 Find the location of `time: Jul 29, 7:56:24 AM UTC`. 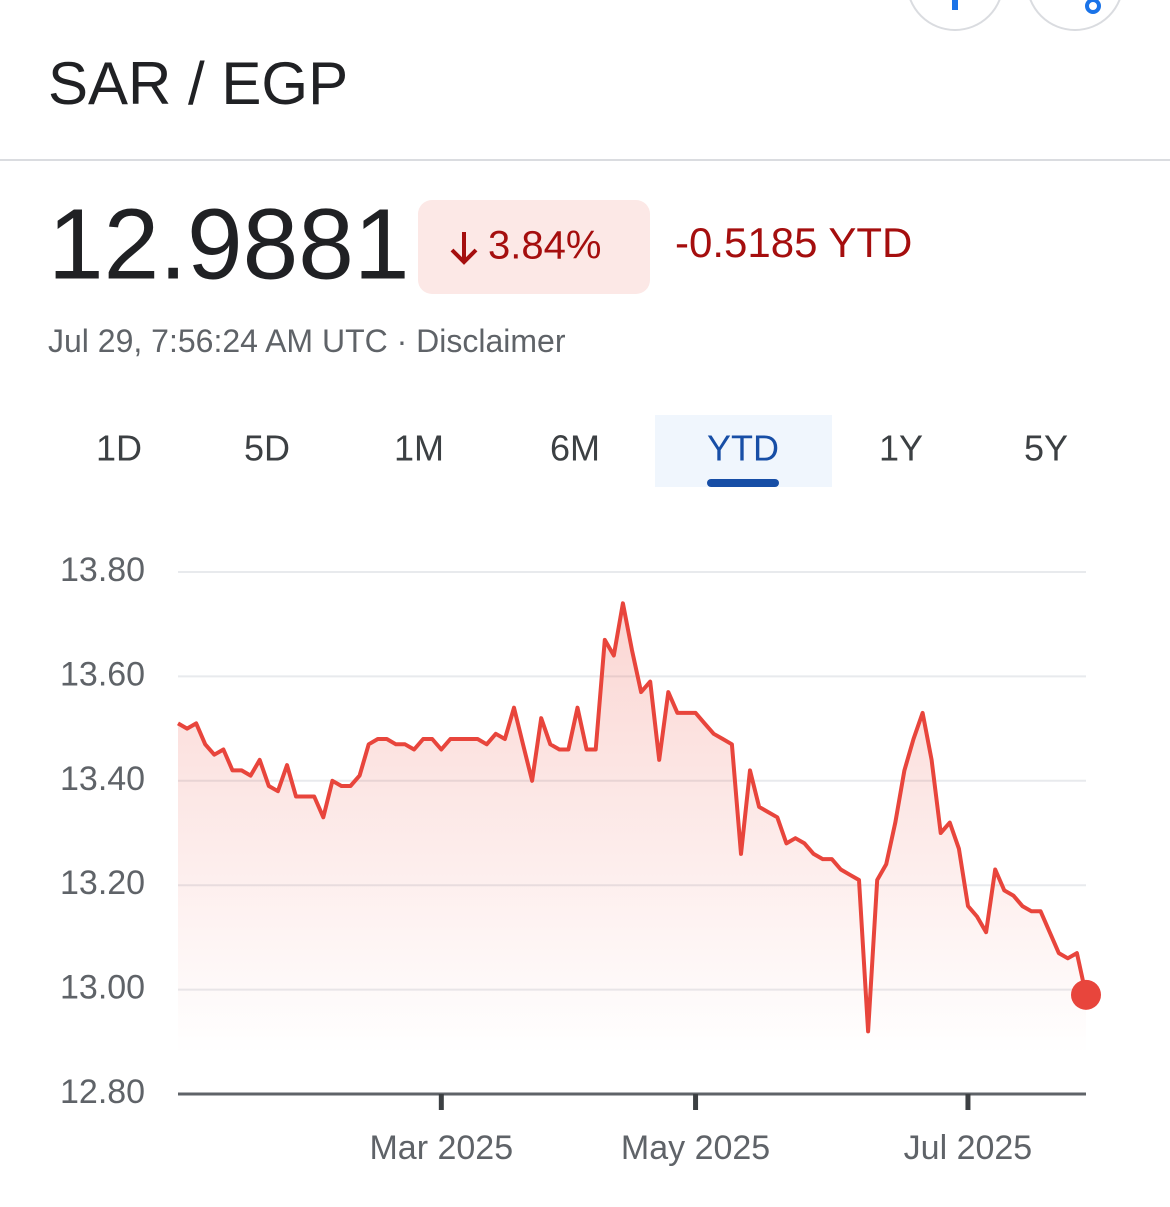

time: Jul 29, 7:56:24 AM UTC is located at coordinates (218, 341).